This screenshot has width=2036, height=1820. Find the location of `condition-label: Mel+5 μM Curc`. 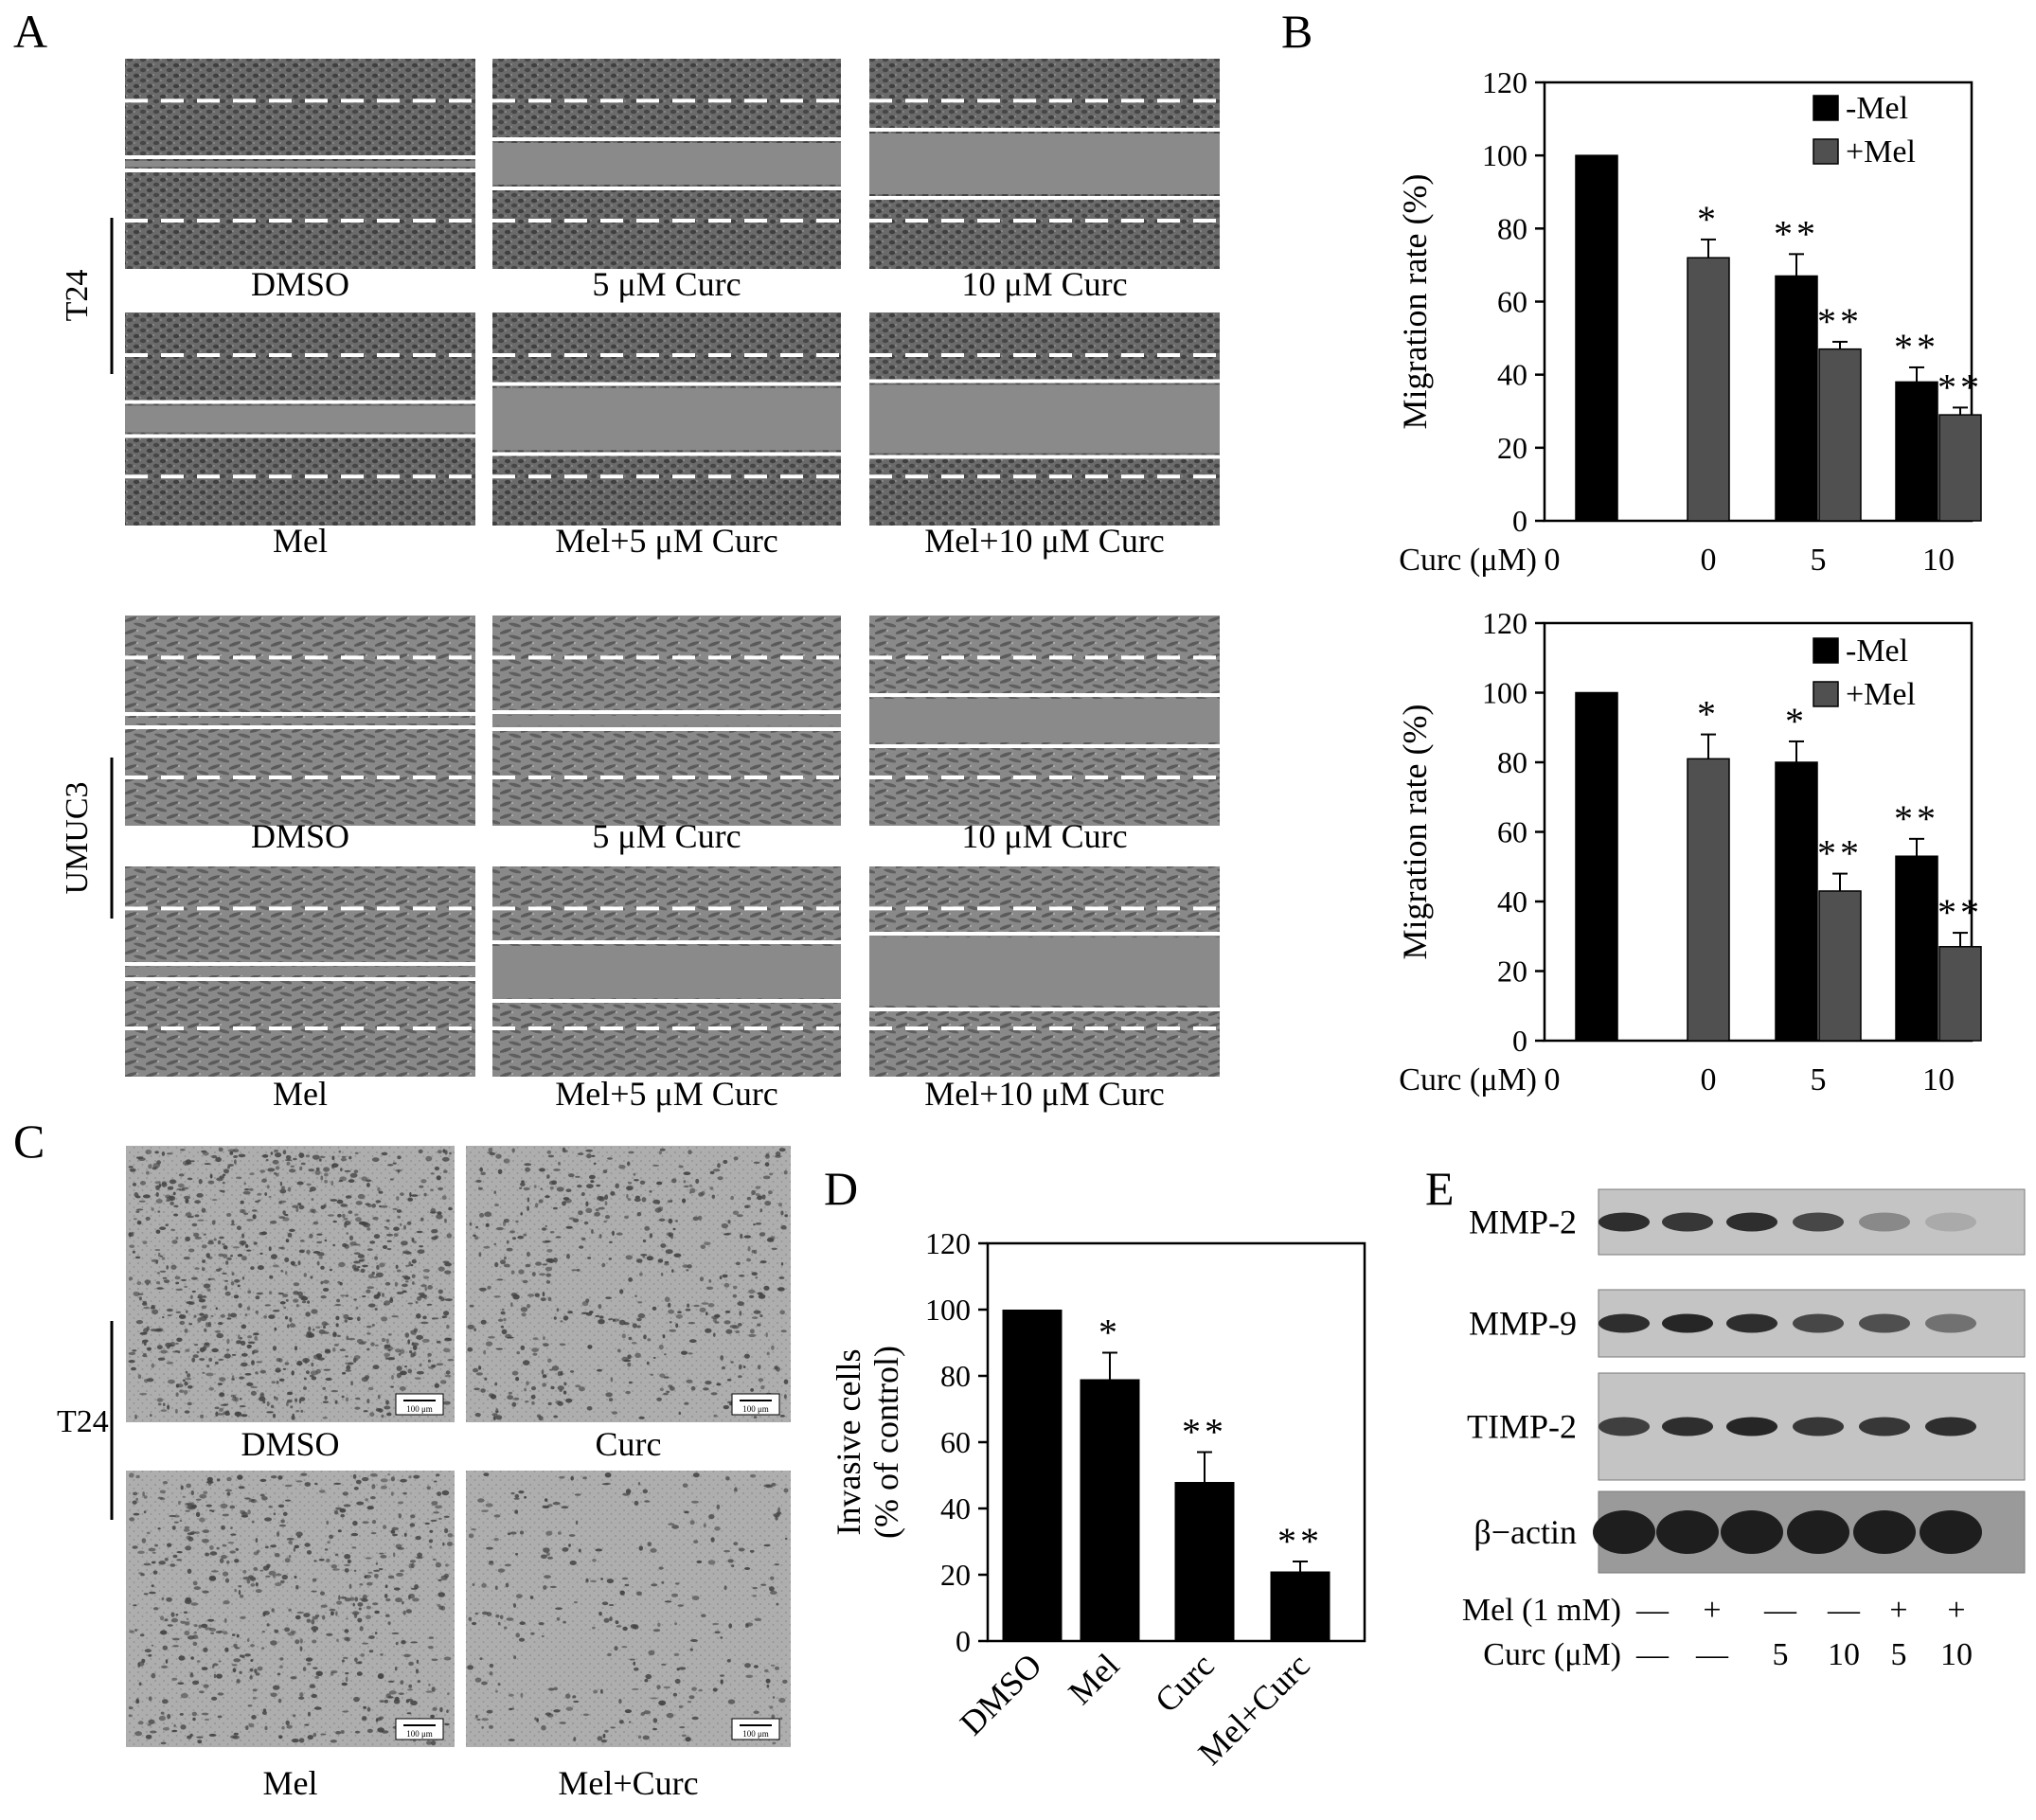

condition-label: Mel+5 μM Curc is located at coordinates (666, 1094).